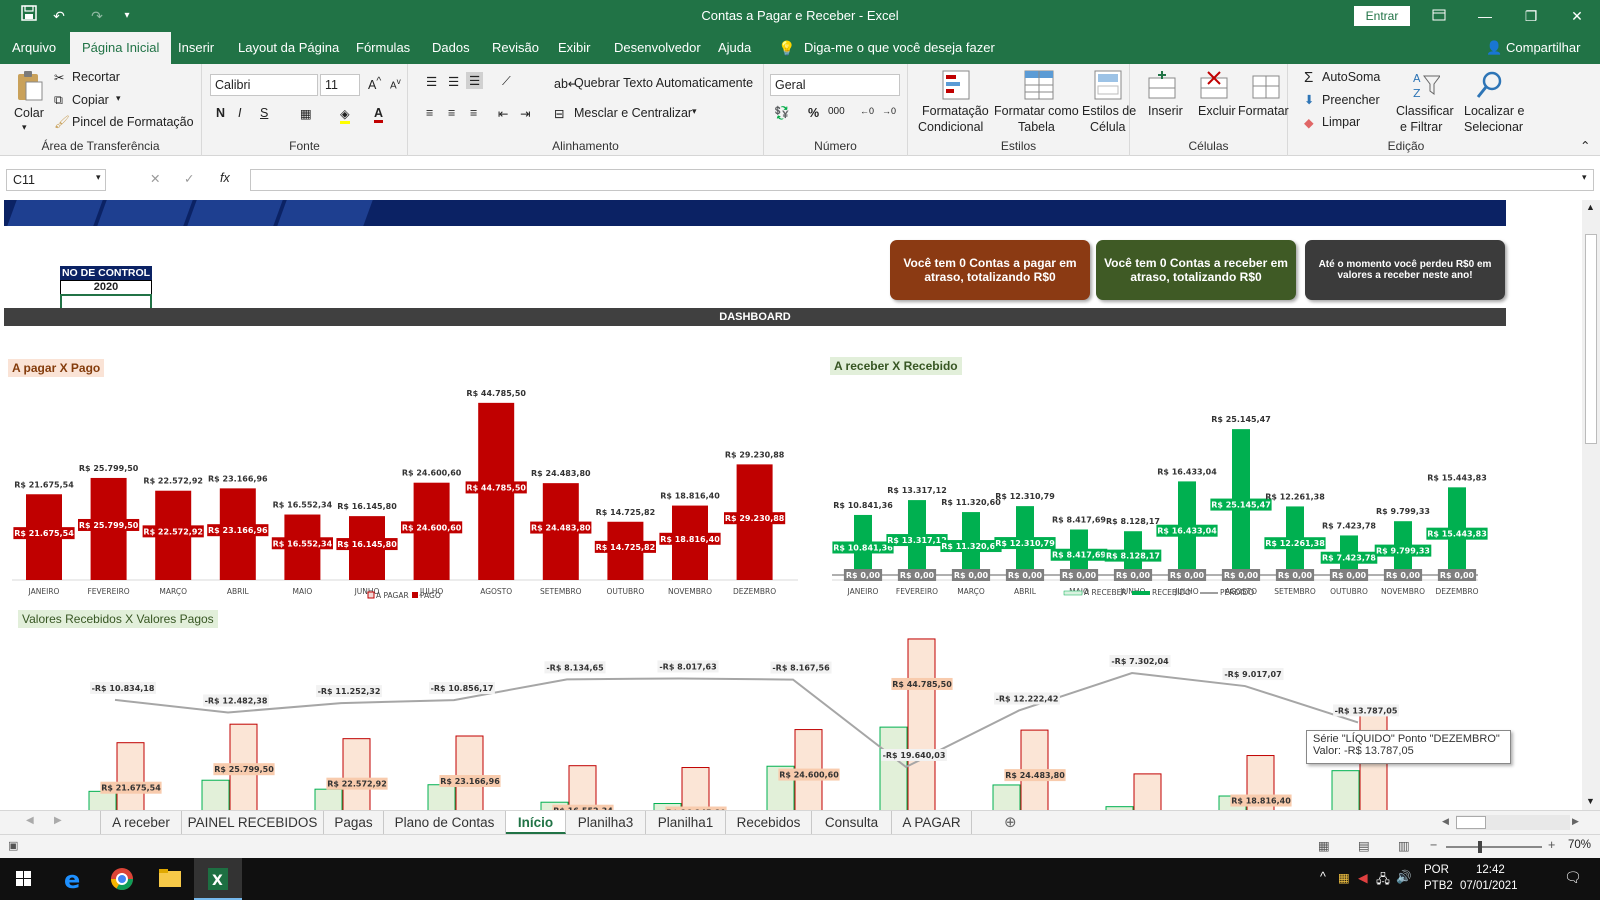 The width and height of the screenshot is (1600, 900). Describe the element at coordinates (240, 113) in the screenshot. I see `italic-button: I` at that location.